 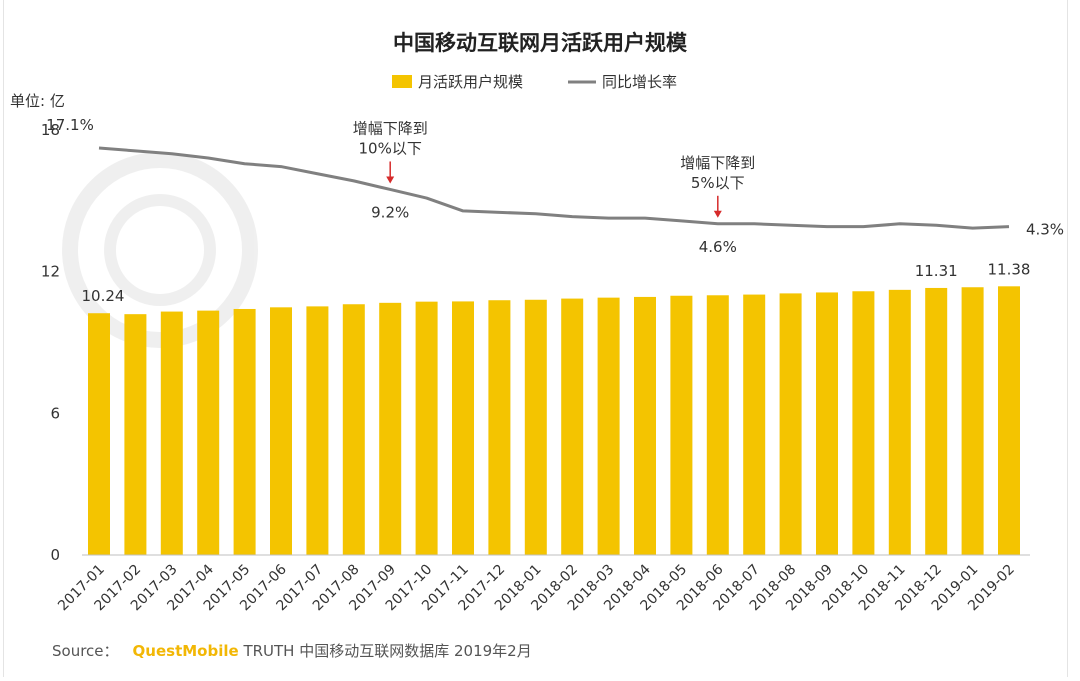 What do you see at coordinates (55, 555) in the screenshot?
I see `y-tick-label: 0` at bounding box center [55, 555].